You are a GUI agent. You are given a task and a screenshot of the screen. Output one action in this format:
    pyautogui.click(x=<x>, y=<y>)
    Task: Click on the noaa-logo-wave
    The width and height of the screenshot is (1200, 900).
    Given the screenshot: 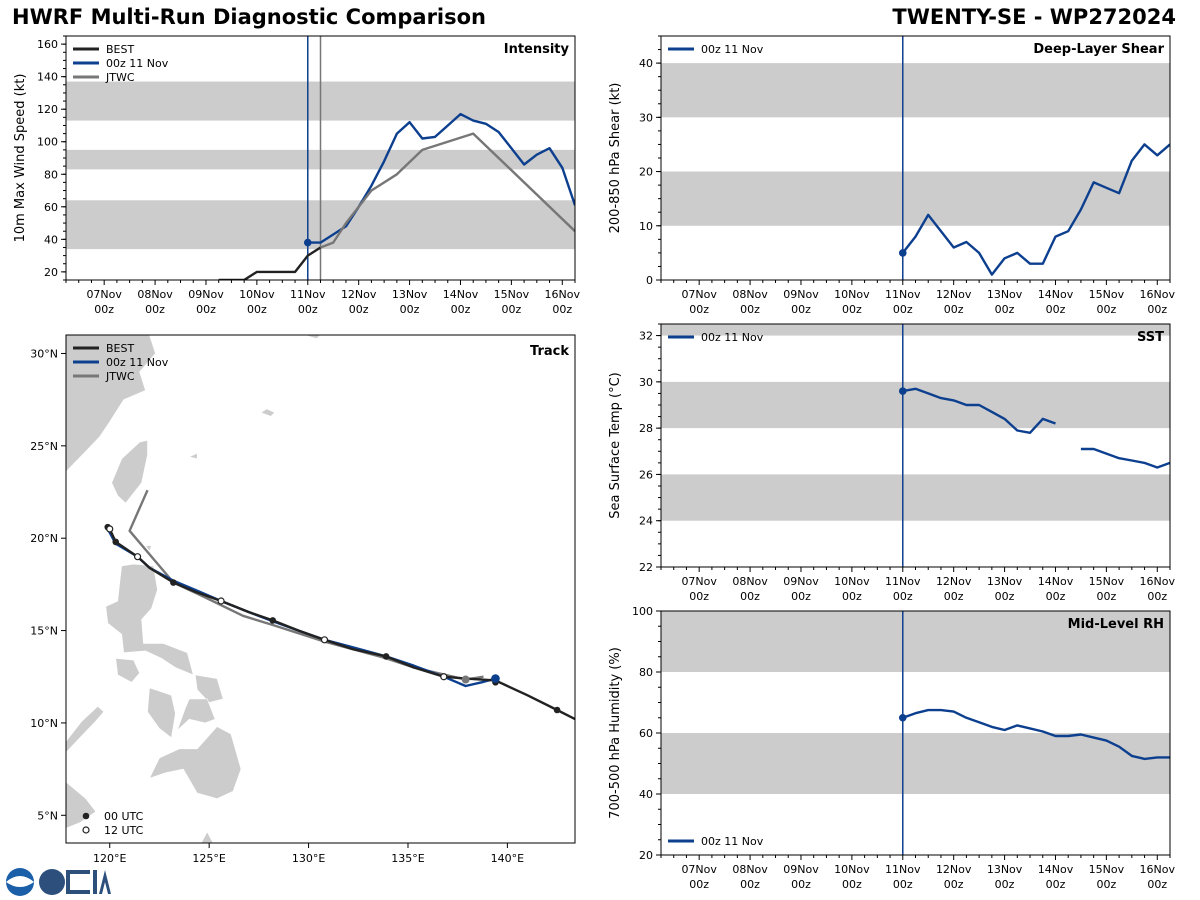 What is the action you would take?
    pyautogui.click(x=20, y=881)
    